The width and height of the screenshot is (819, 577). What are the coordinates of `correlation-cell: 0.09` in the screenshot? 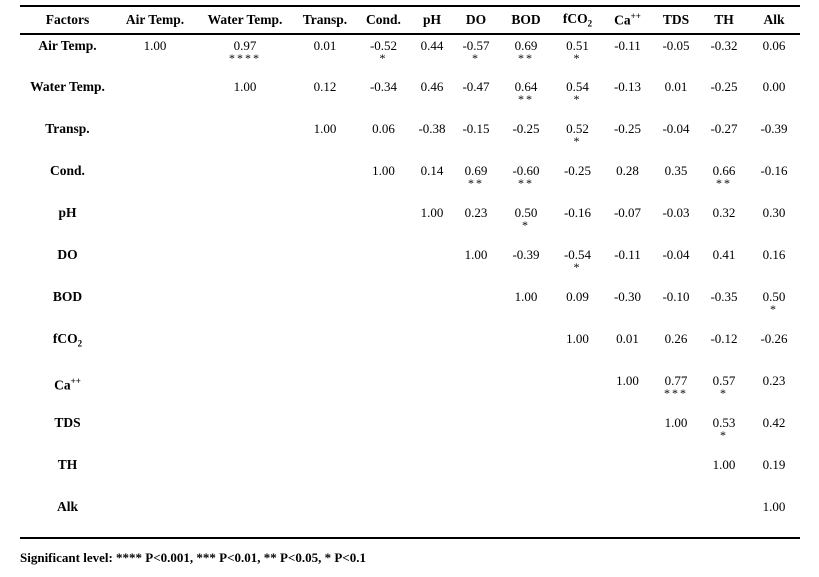 It's located at (577, 296).